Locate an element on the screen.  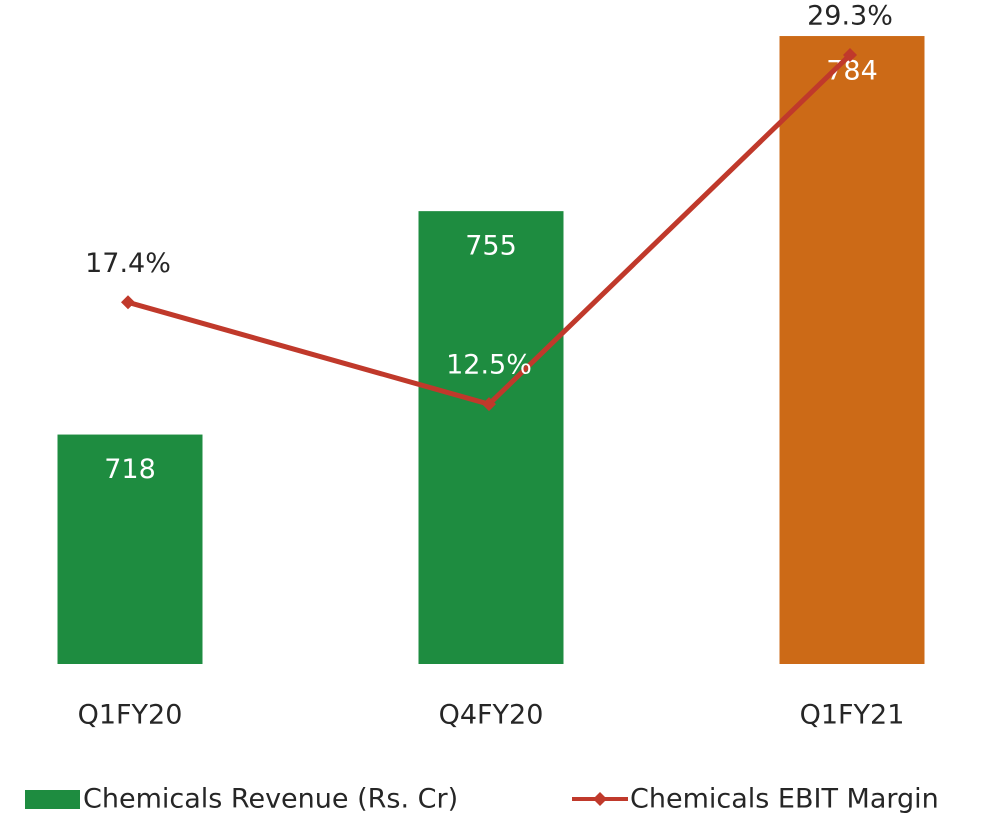
line-label: 17.4% is located at coordinates (128, 263).